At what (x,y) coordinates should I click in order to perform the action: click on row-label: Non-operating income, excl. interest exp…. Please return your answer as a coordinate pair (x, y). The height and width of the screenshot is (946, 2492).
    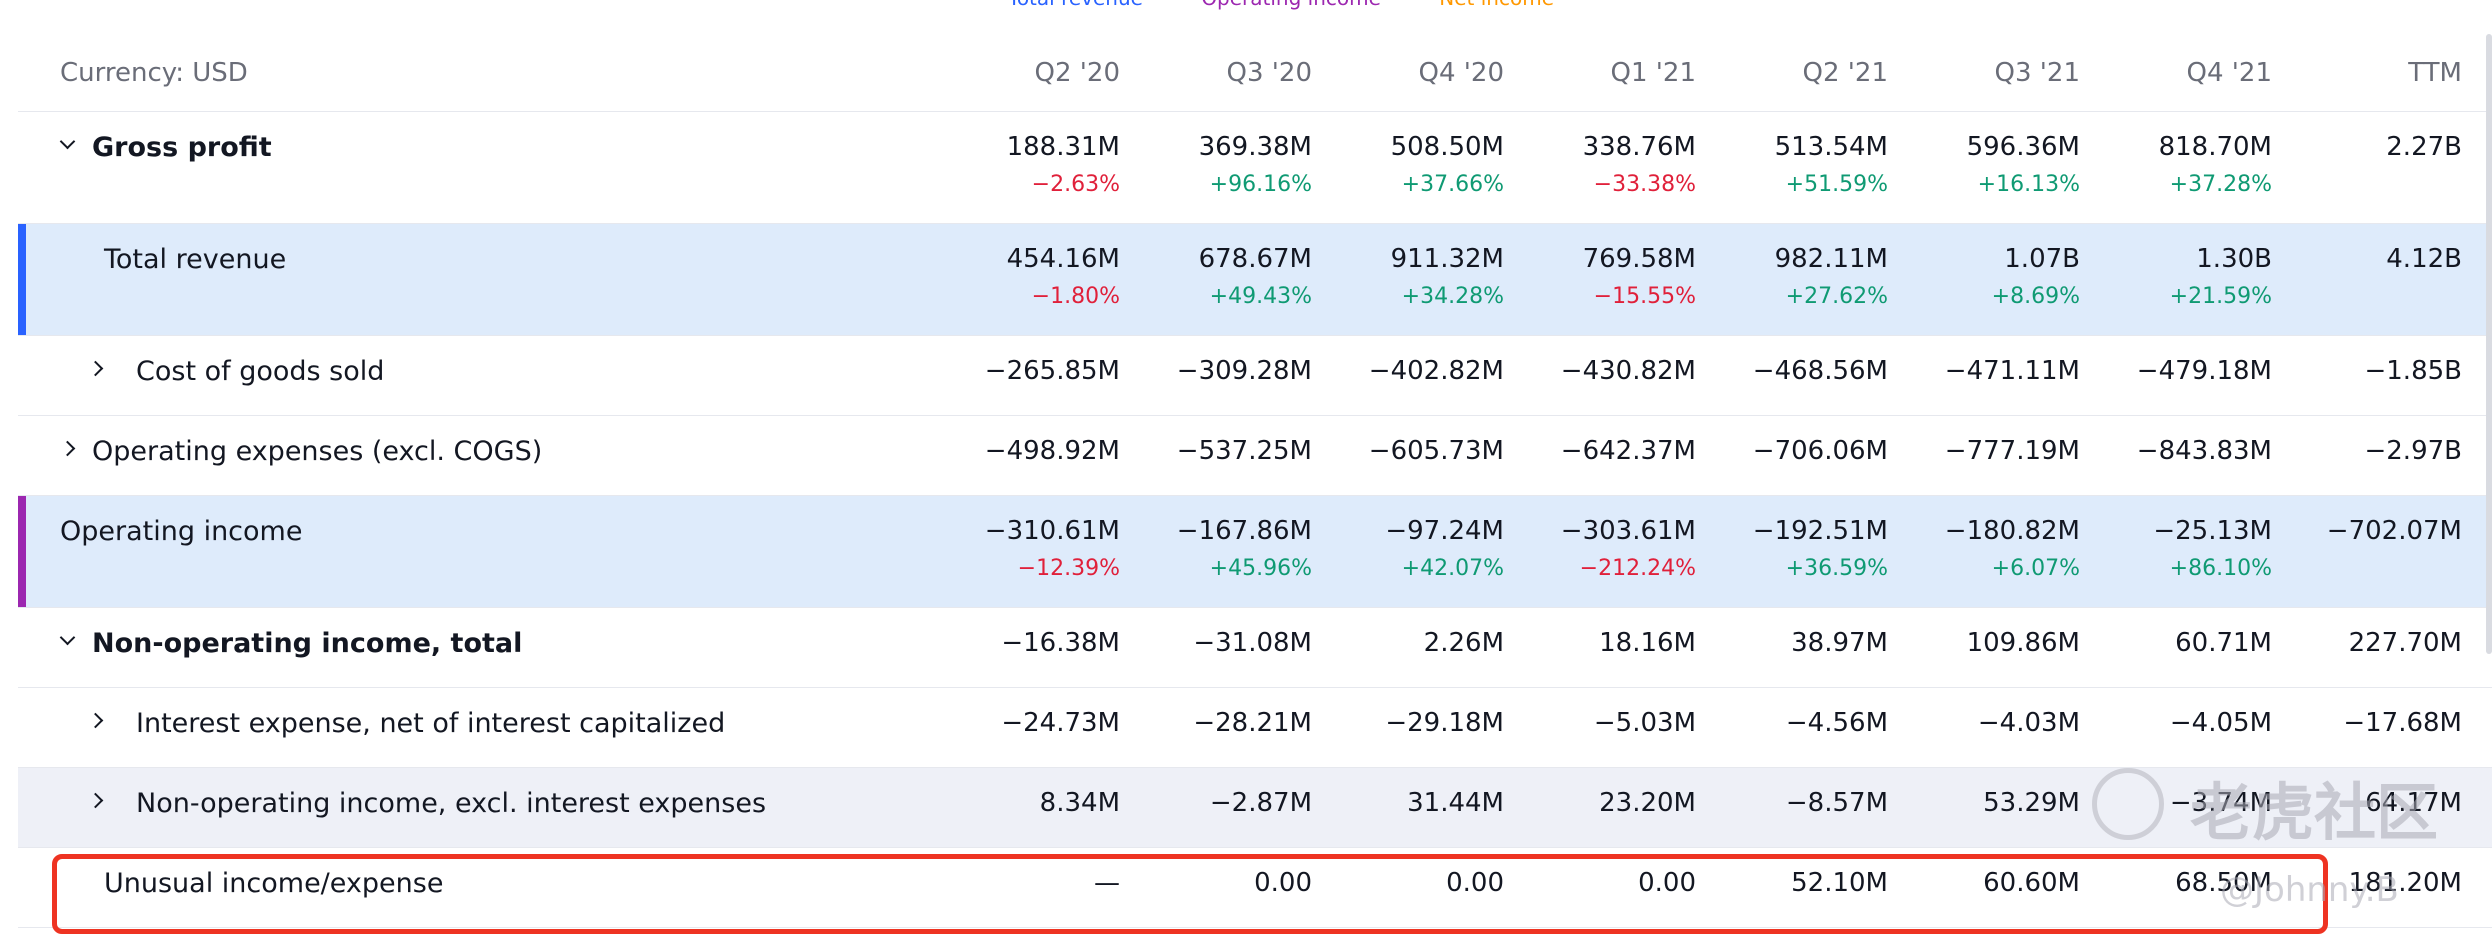
    Looking at the image, I should click on (451, 803).